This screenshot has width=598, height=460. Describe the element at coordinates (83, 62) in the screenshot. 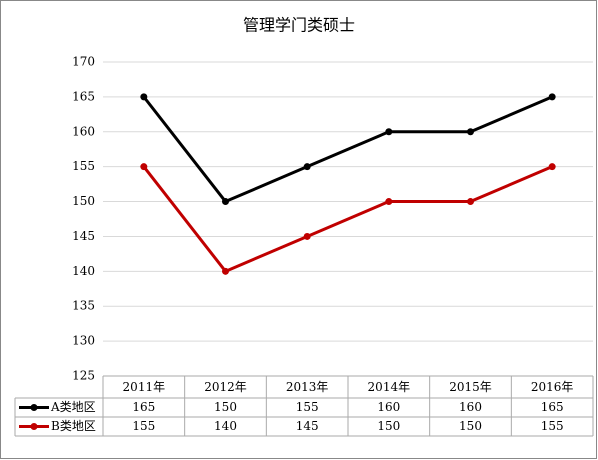

I see `y-tick-label: 170` at that location.